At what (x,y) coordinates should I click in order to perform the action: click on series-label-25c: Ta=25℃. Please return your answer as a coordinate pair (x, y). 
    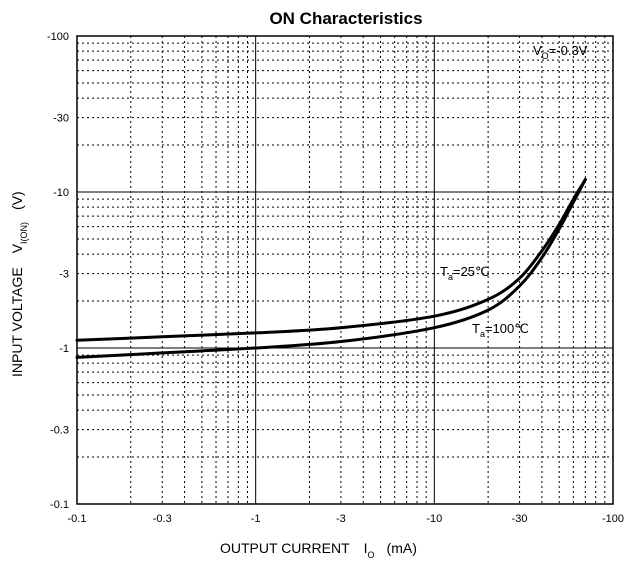
    Looking at the image, I should click on (465, 273).